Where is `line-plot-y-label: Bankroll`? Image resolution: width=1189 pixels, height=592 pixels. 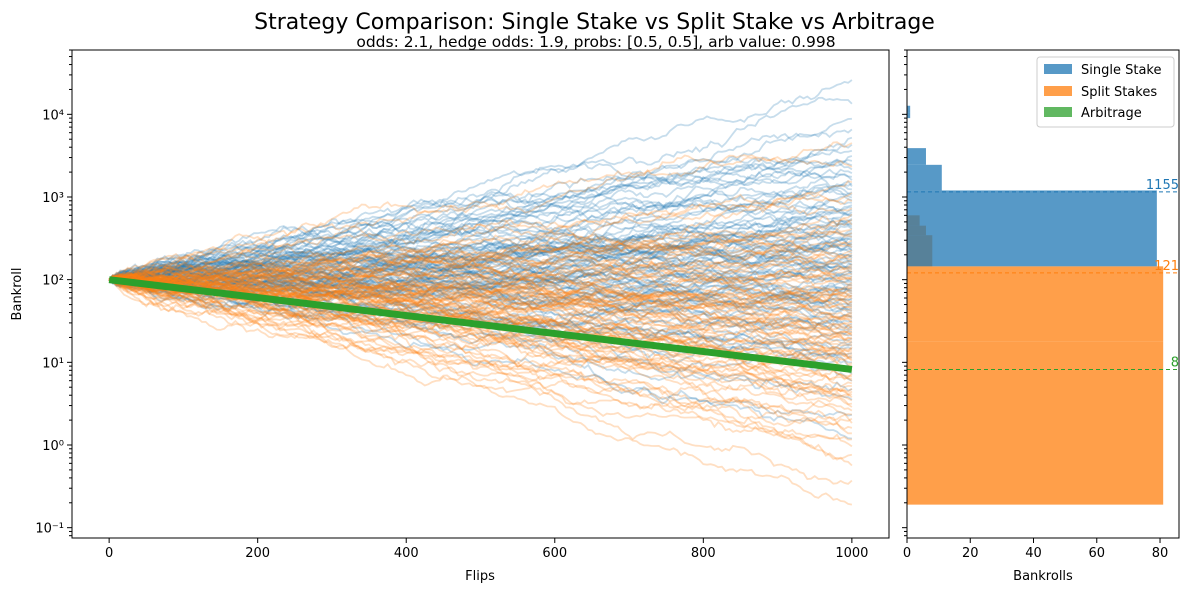
line-plot-y-label: Bankroll is located at coordinates (17, 294).